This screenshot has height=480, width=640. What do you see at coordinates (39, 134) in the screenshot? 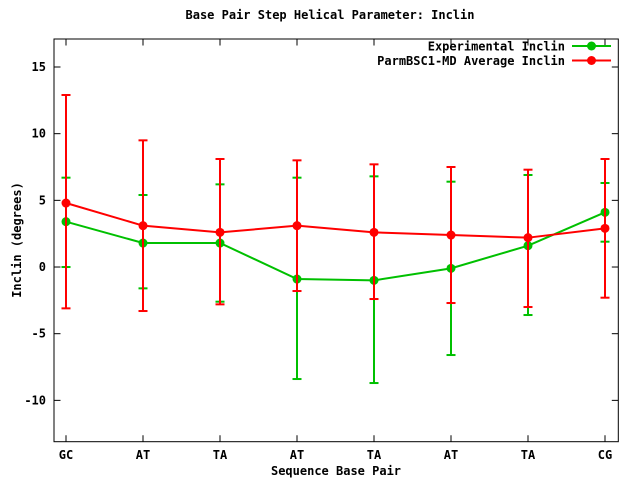
I see `y-tick-label: 10` at bounding box center [39, 134].